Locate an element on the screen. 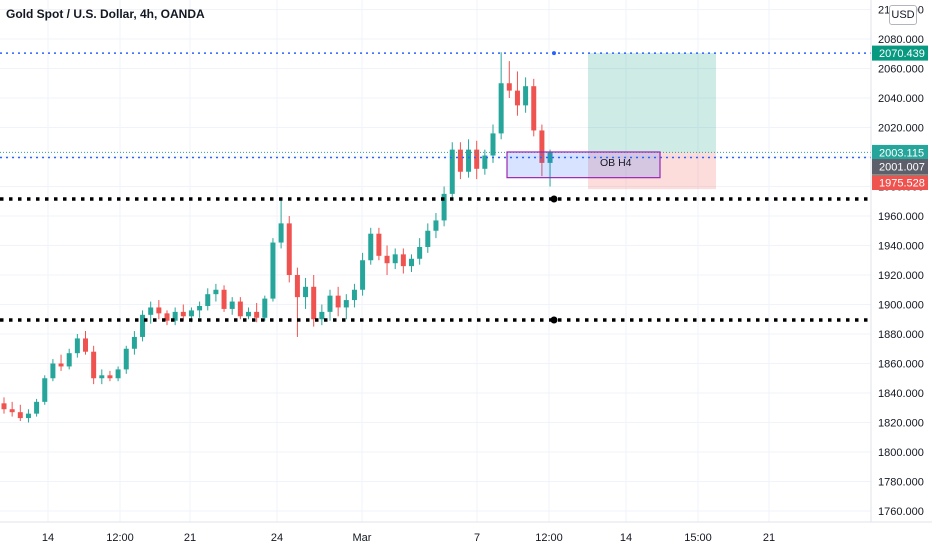 The image size is (932, 550). order-block-label: OB H4 is located at coordinates (616, 163).